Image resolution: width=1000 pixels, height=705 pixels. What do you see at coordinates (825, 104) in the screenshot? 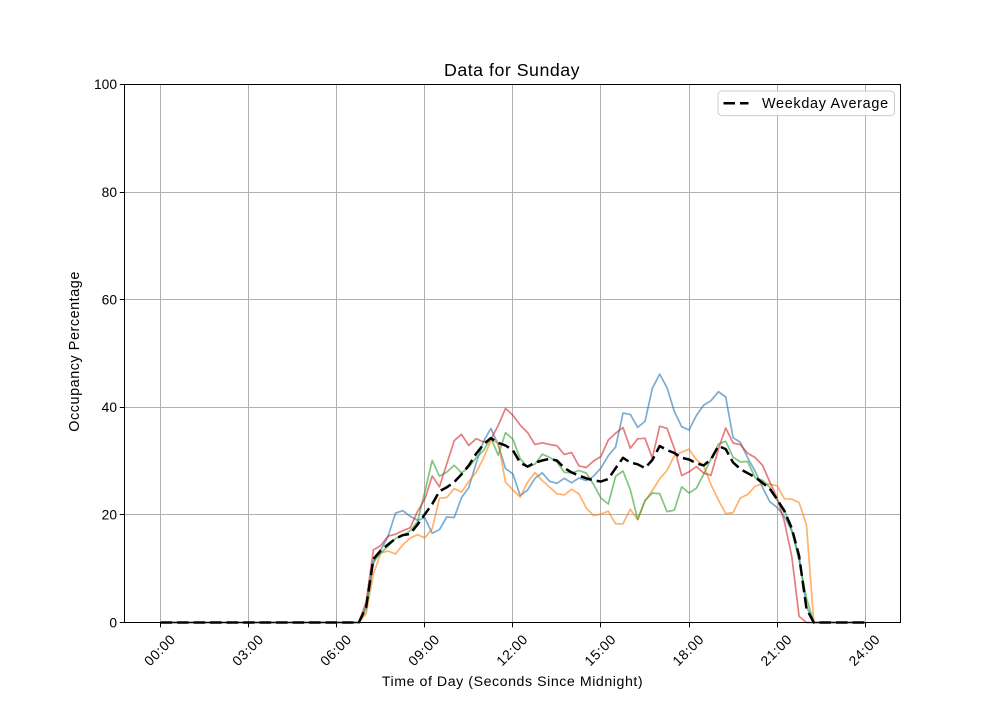
I see `svg-text: Weekday Average` at bounding box center [825, 104].